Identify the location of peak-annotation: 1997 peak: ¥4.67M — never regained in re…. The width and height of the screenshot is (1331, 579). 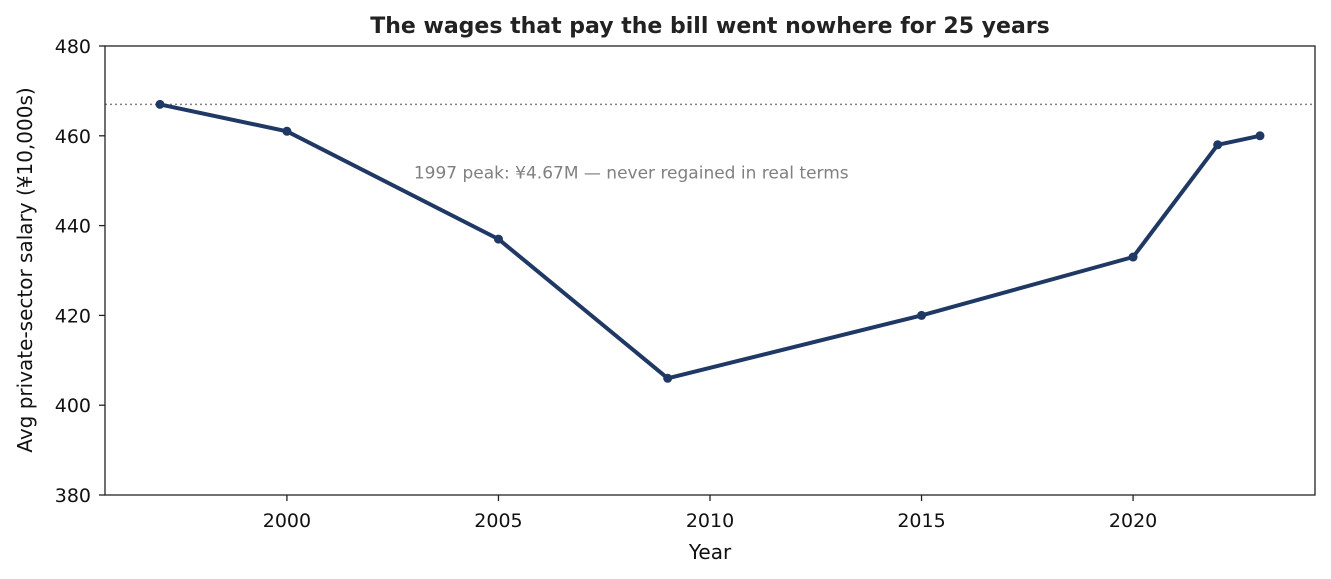
(631, 173).